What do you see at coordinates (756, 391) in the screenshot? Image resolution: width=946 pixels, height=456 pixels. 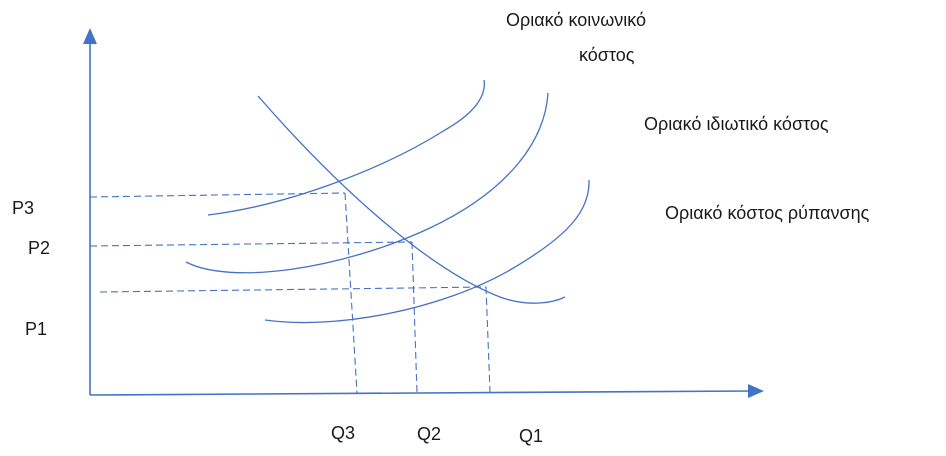 I see `x-axis-arrowhead` at bounding box center [756, 391].